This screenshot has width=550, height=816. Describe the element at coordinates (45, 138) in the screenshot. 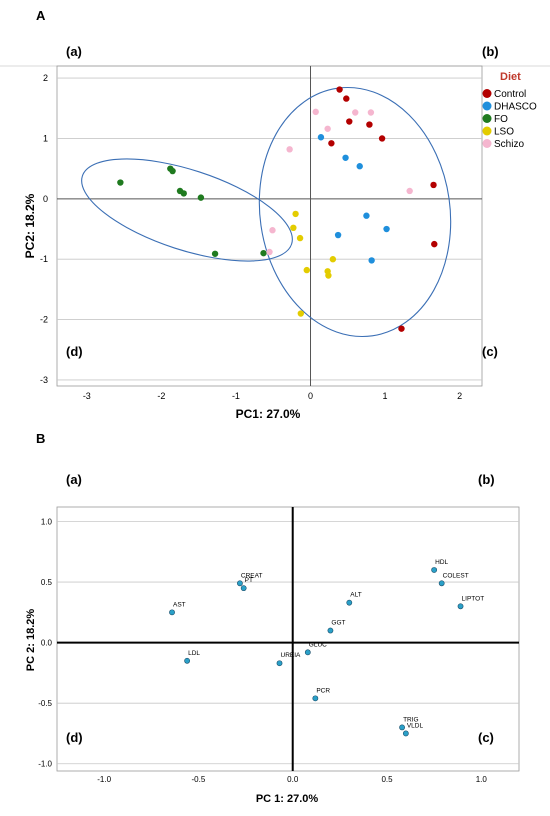

I see `y-tick-label-a: 1` at that location.